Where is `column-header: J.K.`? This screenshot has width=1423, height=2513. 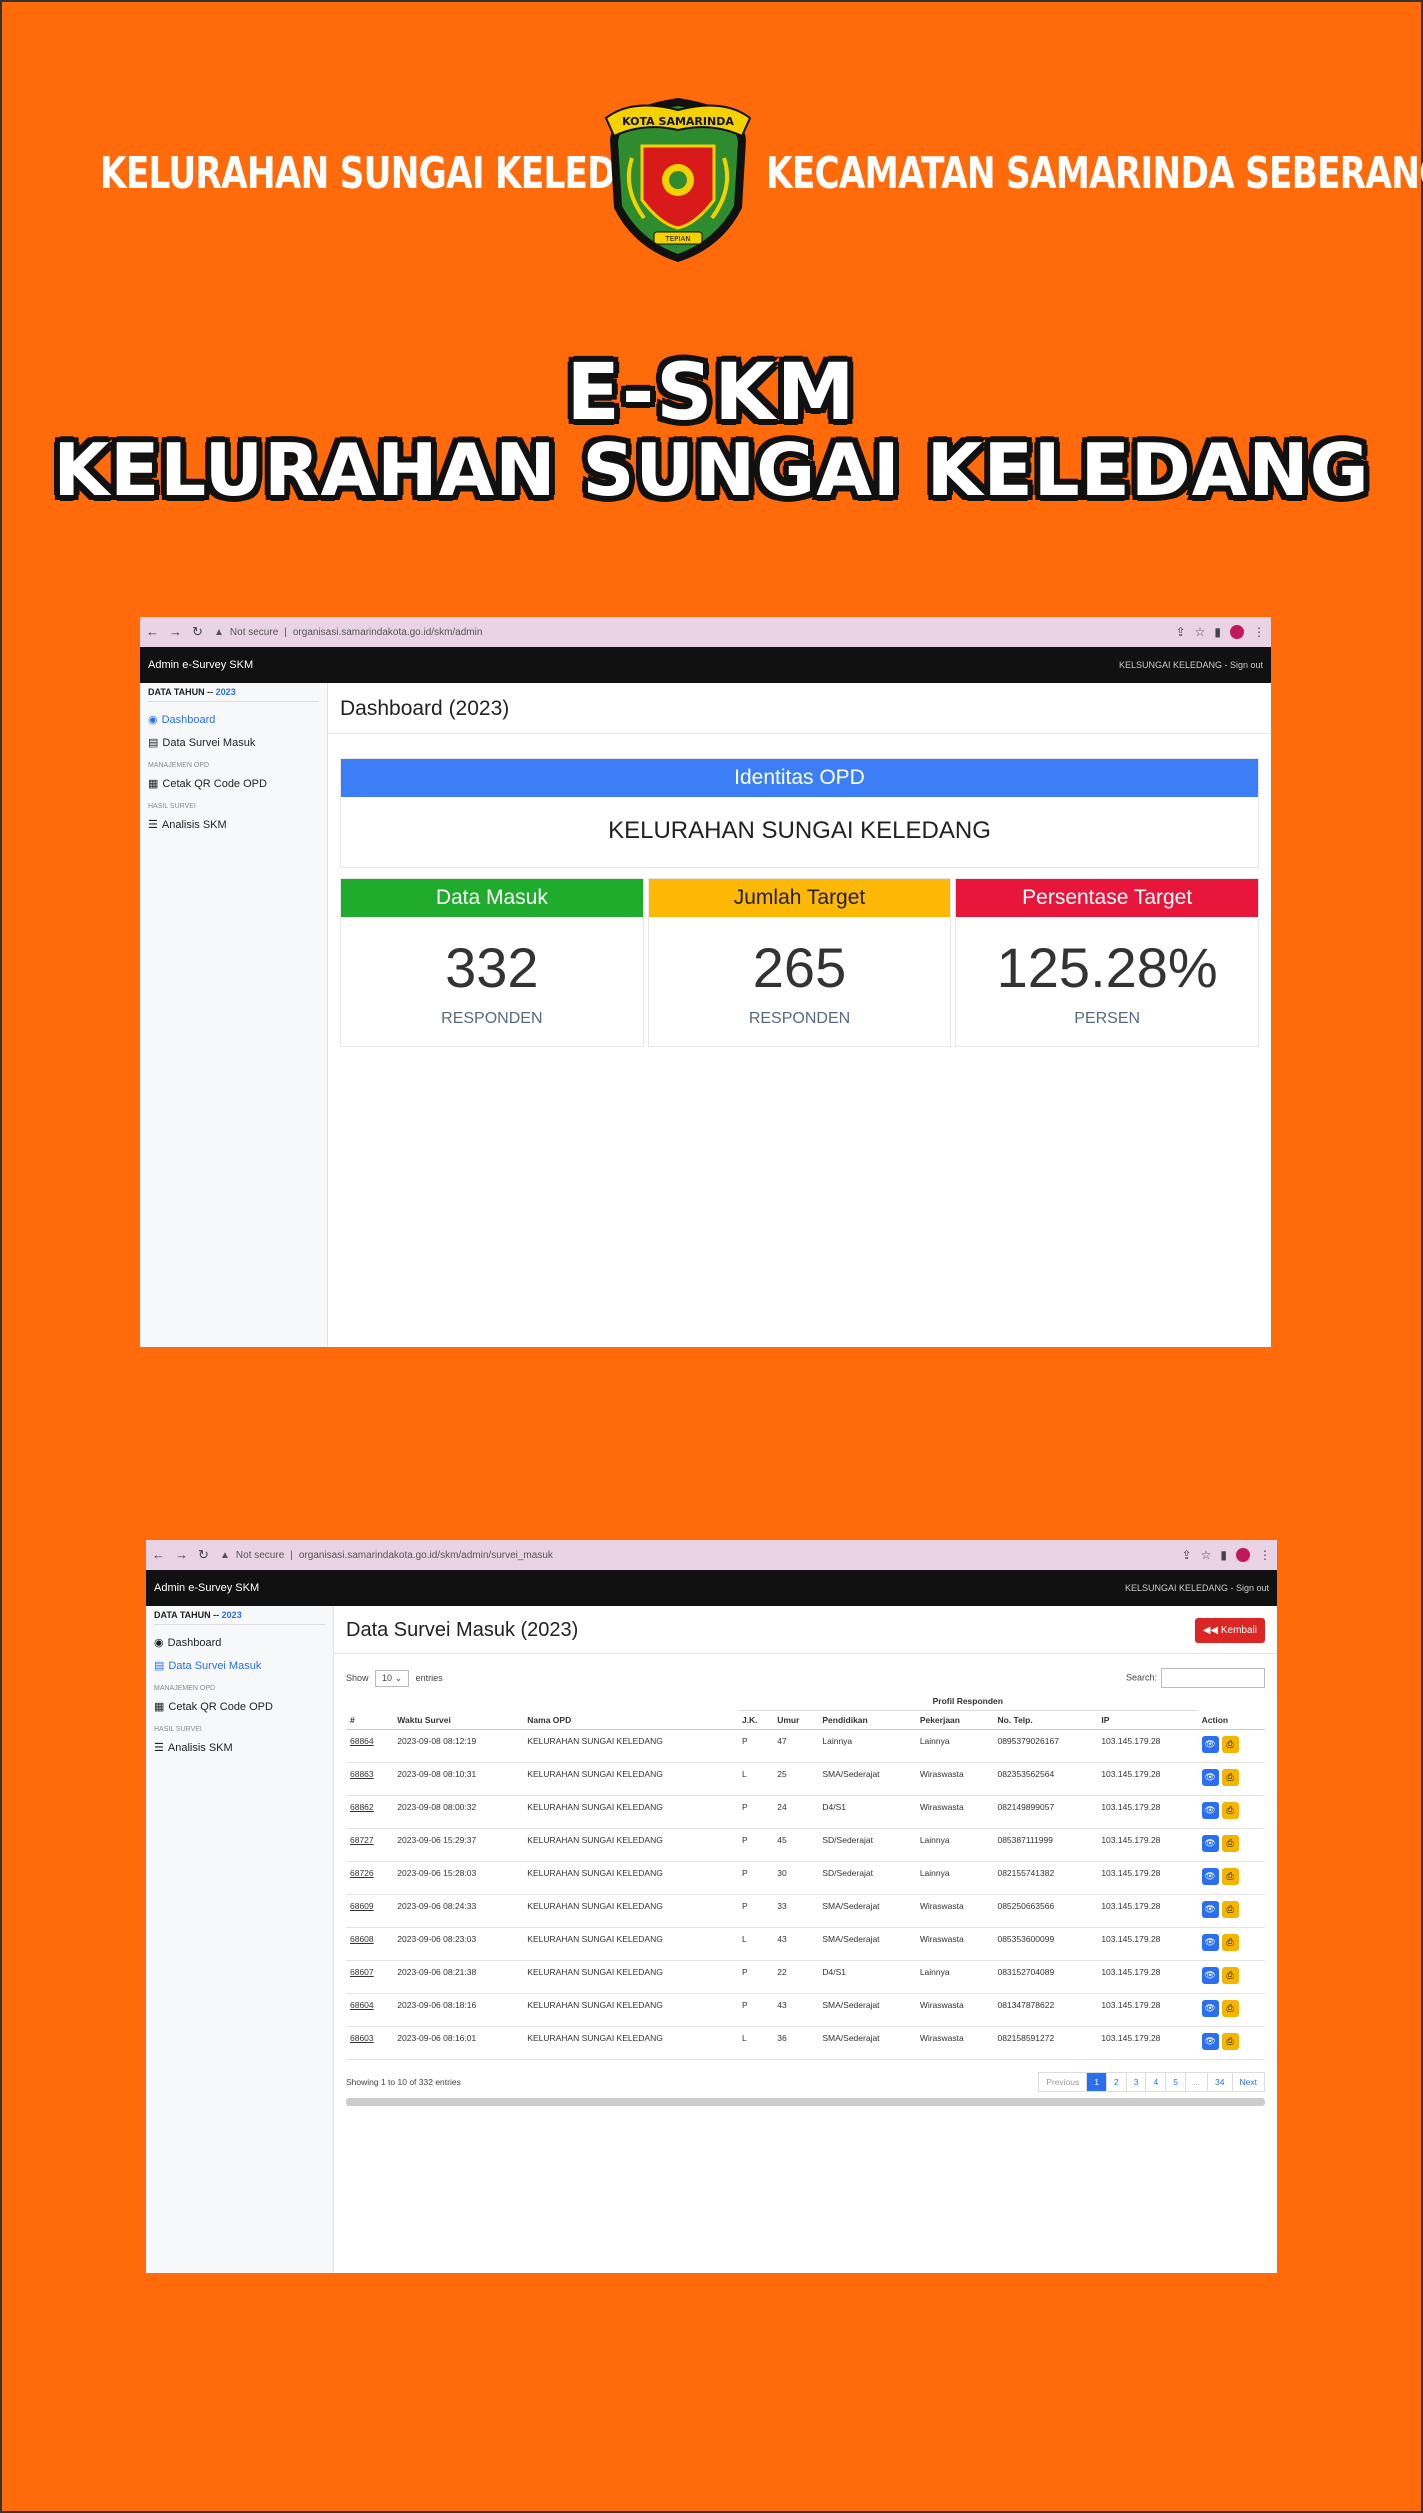
column-header: J.K. is located at coordinates (755, 1720).